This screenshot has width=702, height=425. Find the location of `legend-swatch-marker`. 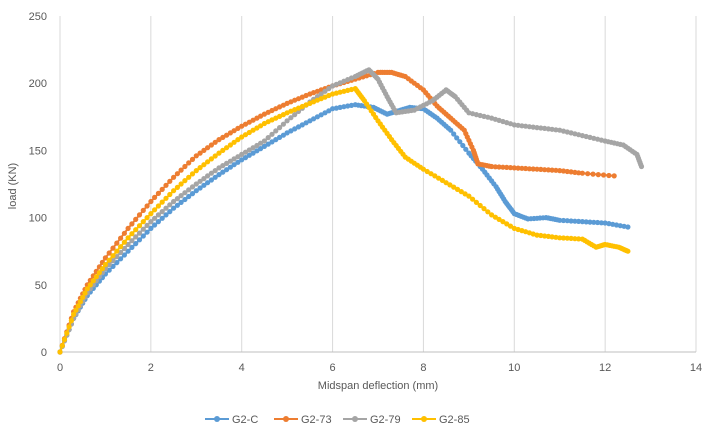

legend-swatch-marker is located at coordinates (355, 419).